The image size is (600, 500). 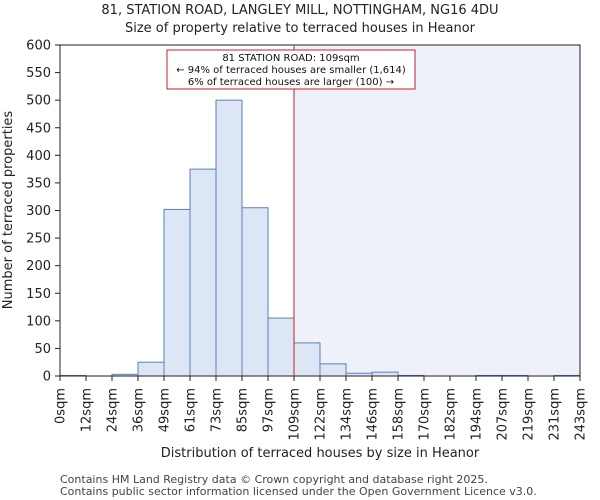 What do you see at coordinates (503, 414) in the screenshot?
I see `x-tick-label-207sqm: 207sqm` at bounding box center [503, 414].